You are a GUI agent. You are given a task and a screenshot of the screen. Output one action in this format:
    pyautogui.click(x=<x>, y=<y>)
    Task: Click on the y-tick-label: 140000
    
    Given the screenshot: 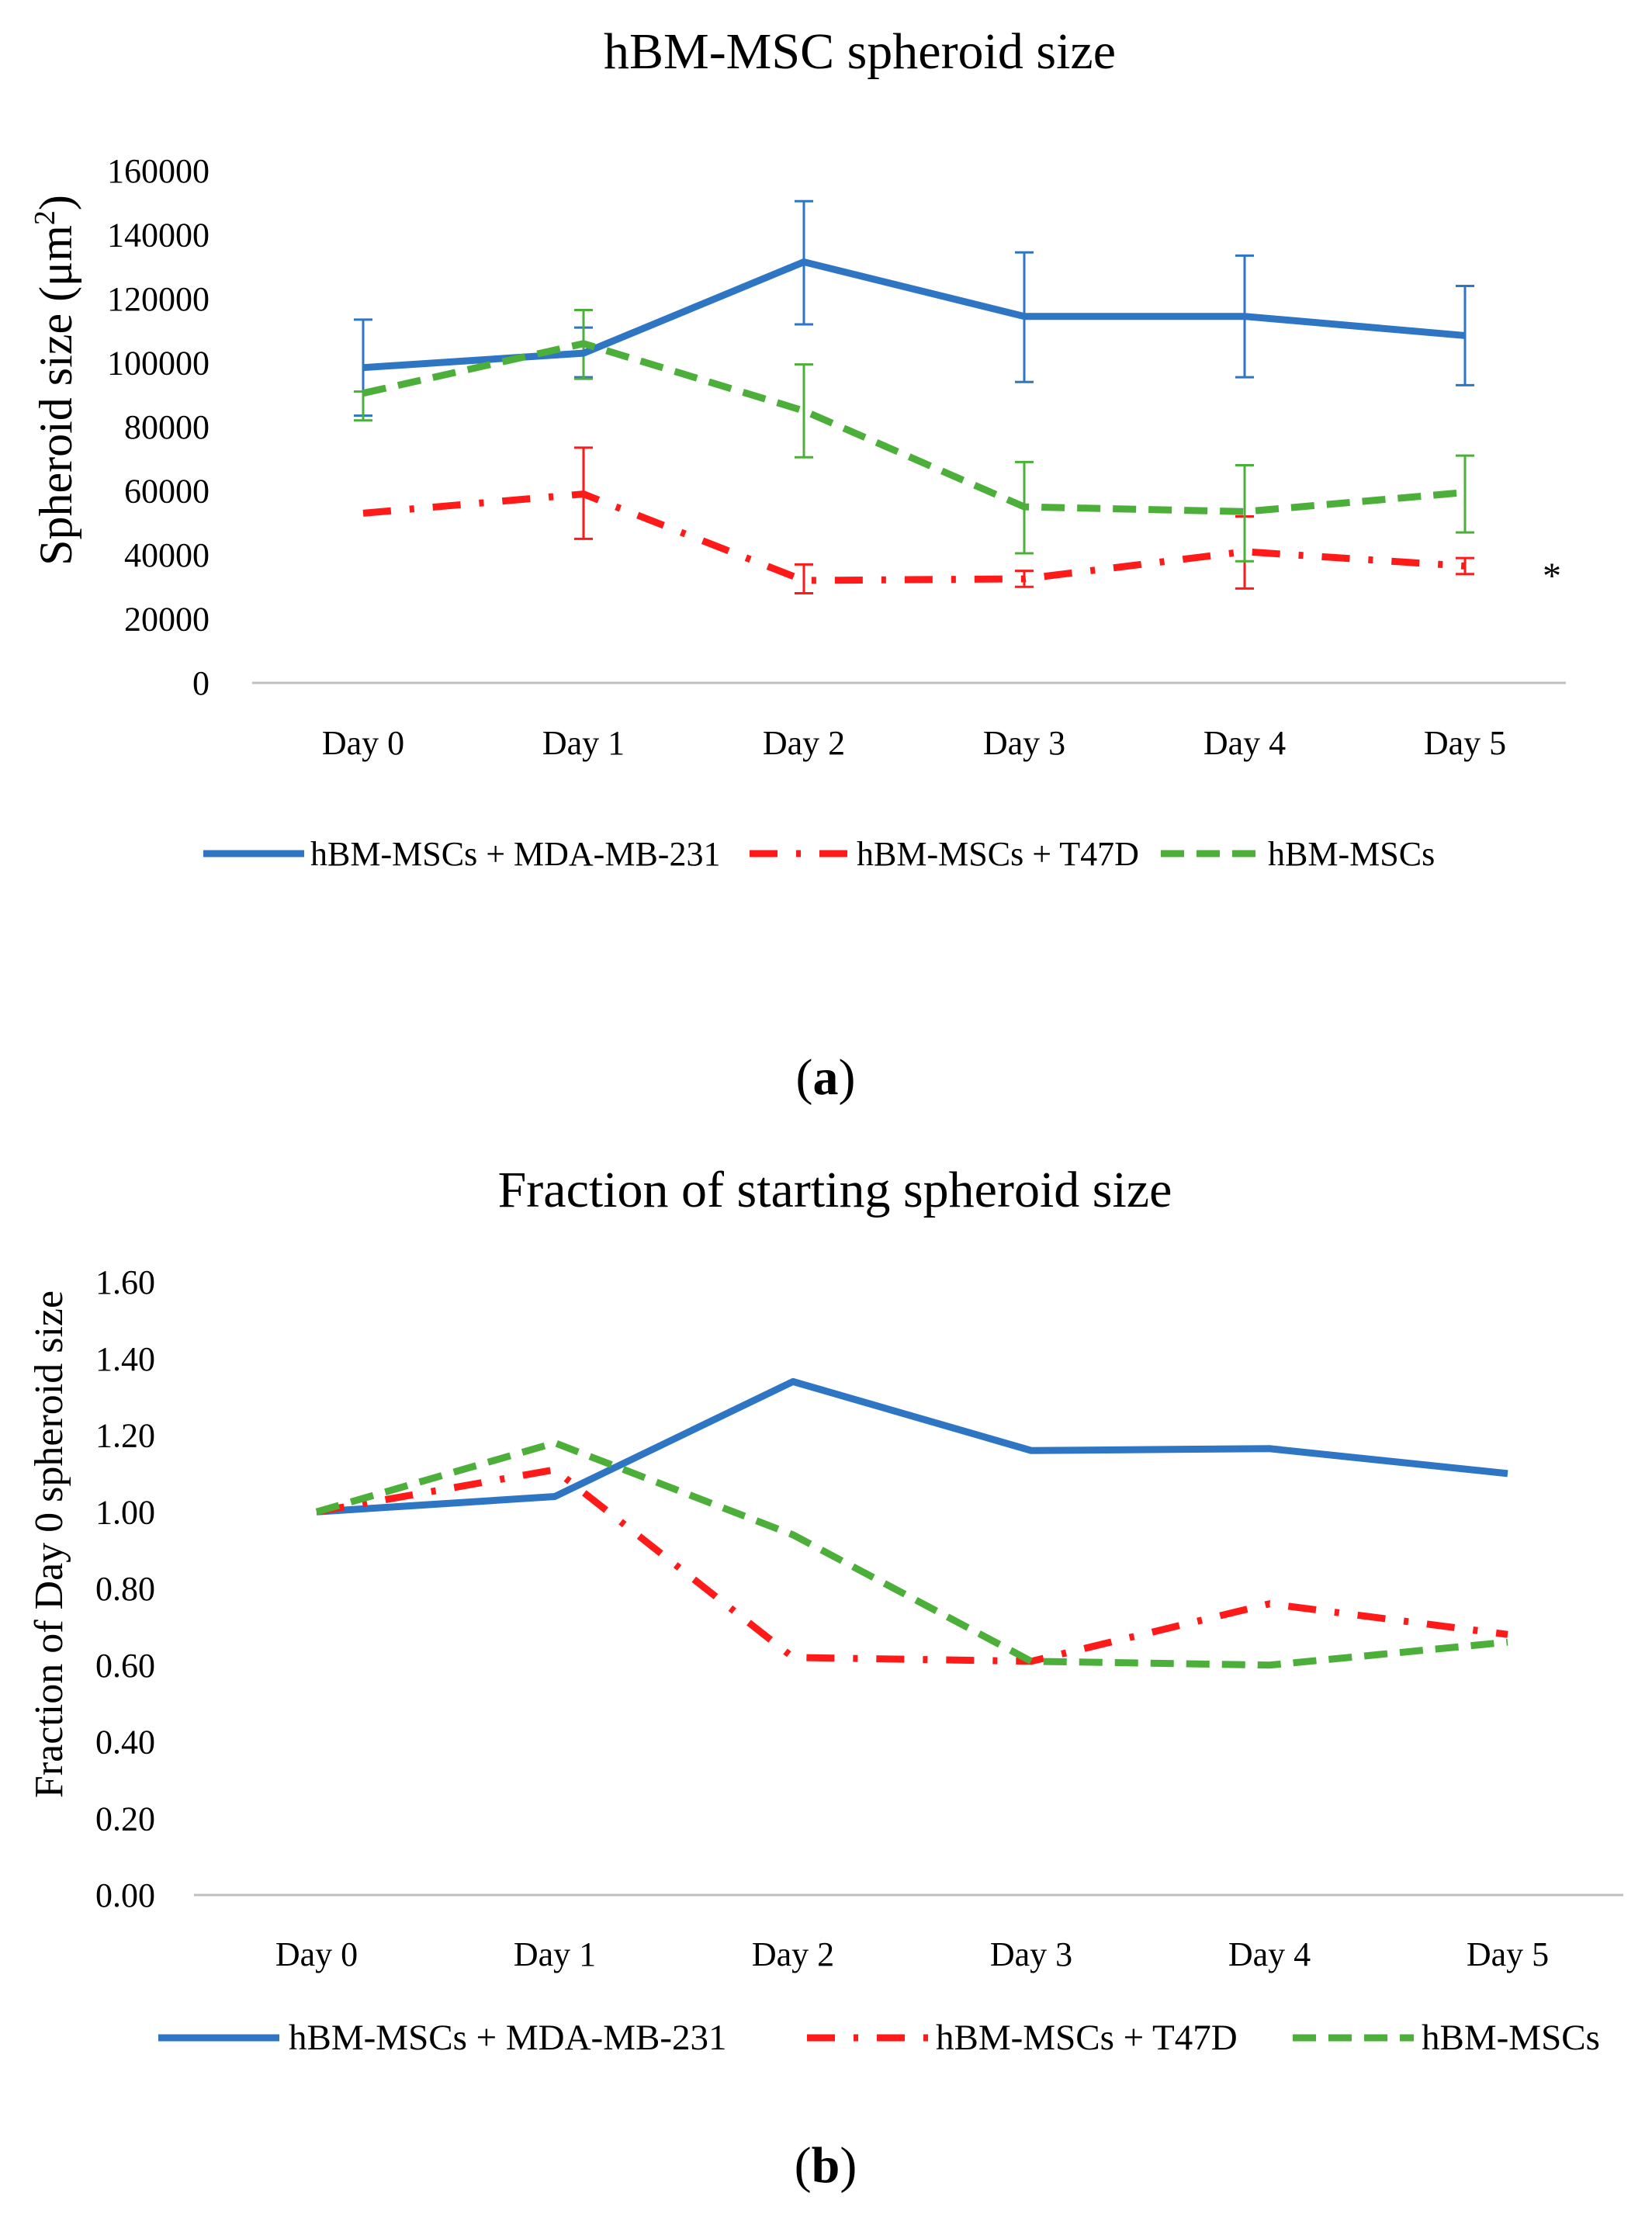 What is the action you would take?
    pyautogui.click(x=158, y=236)
    